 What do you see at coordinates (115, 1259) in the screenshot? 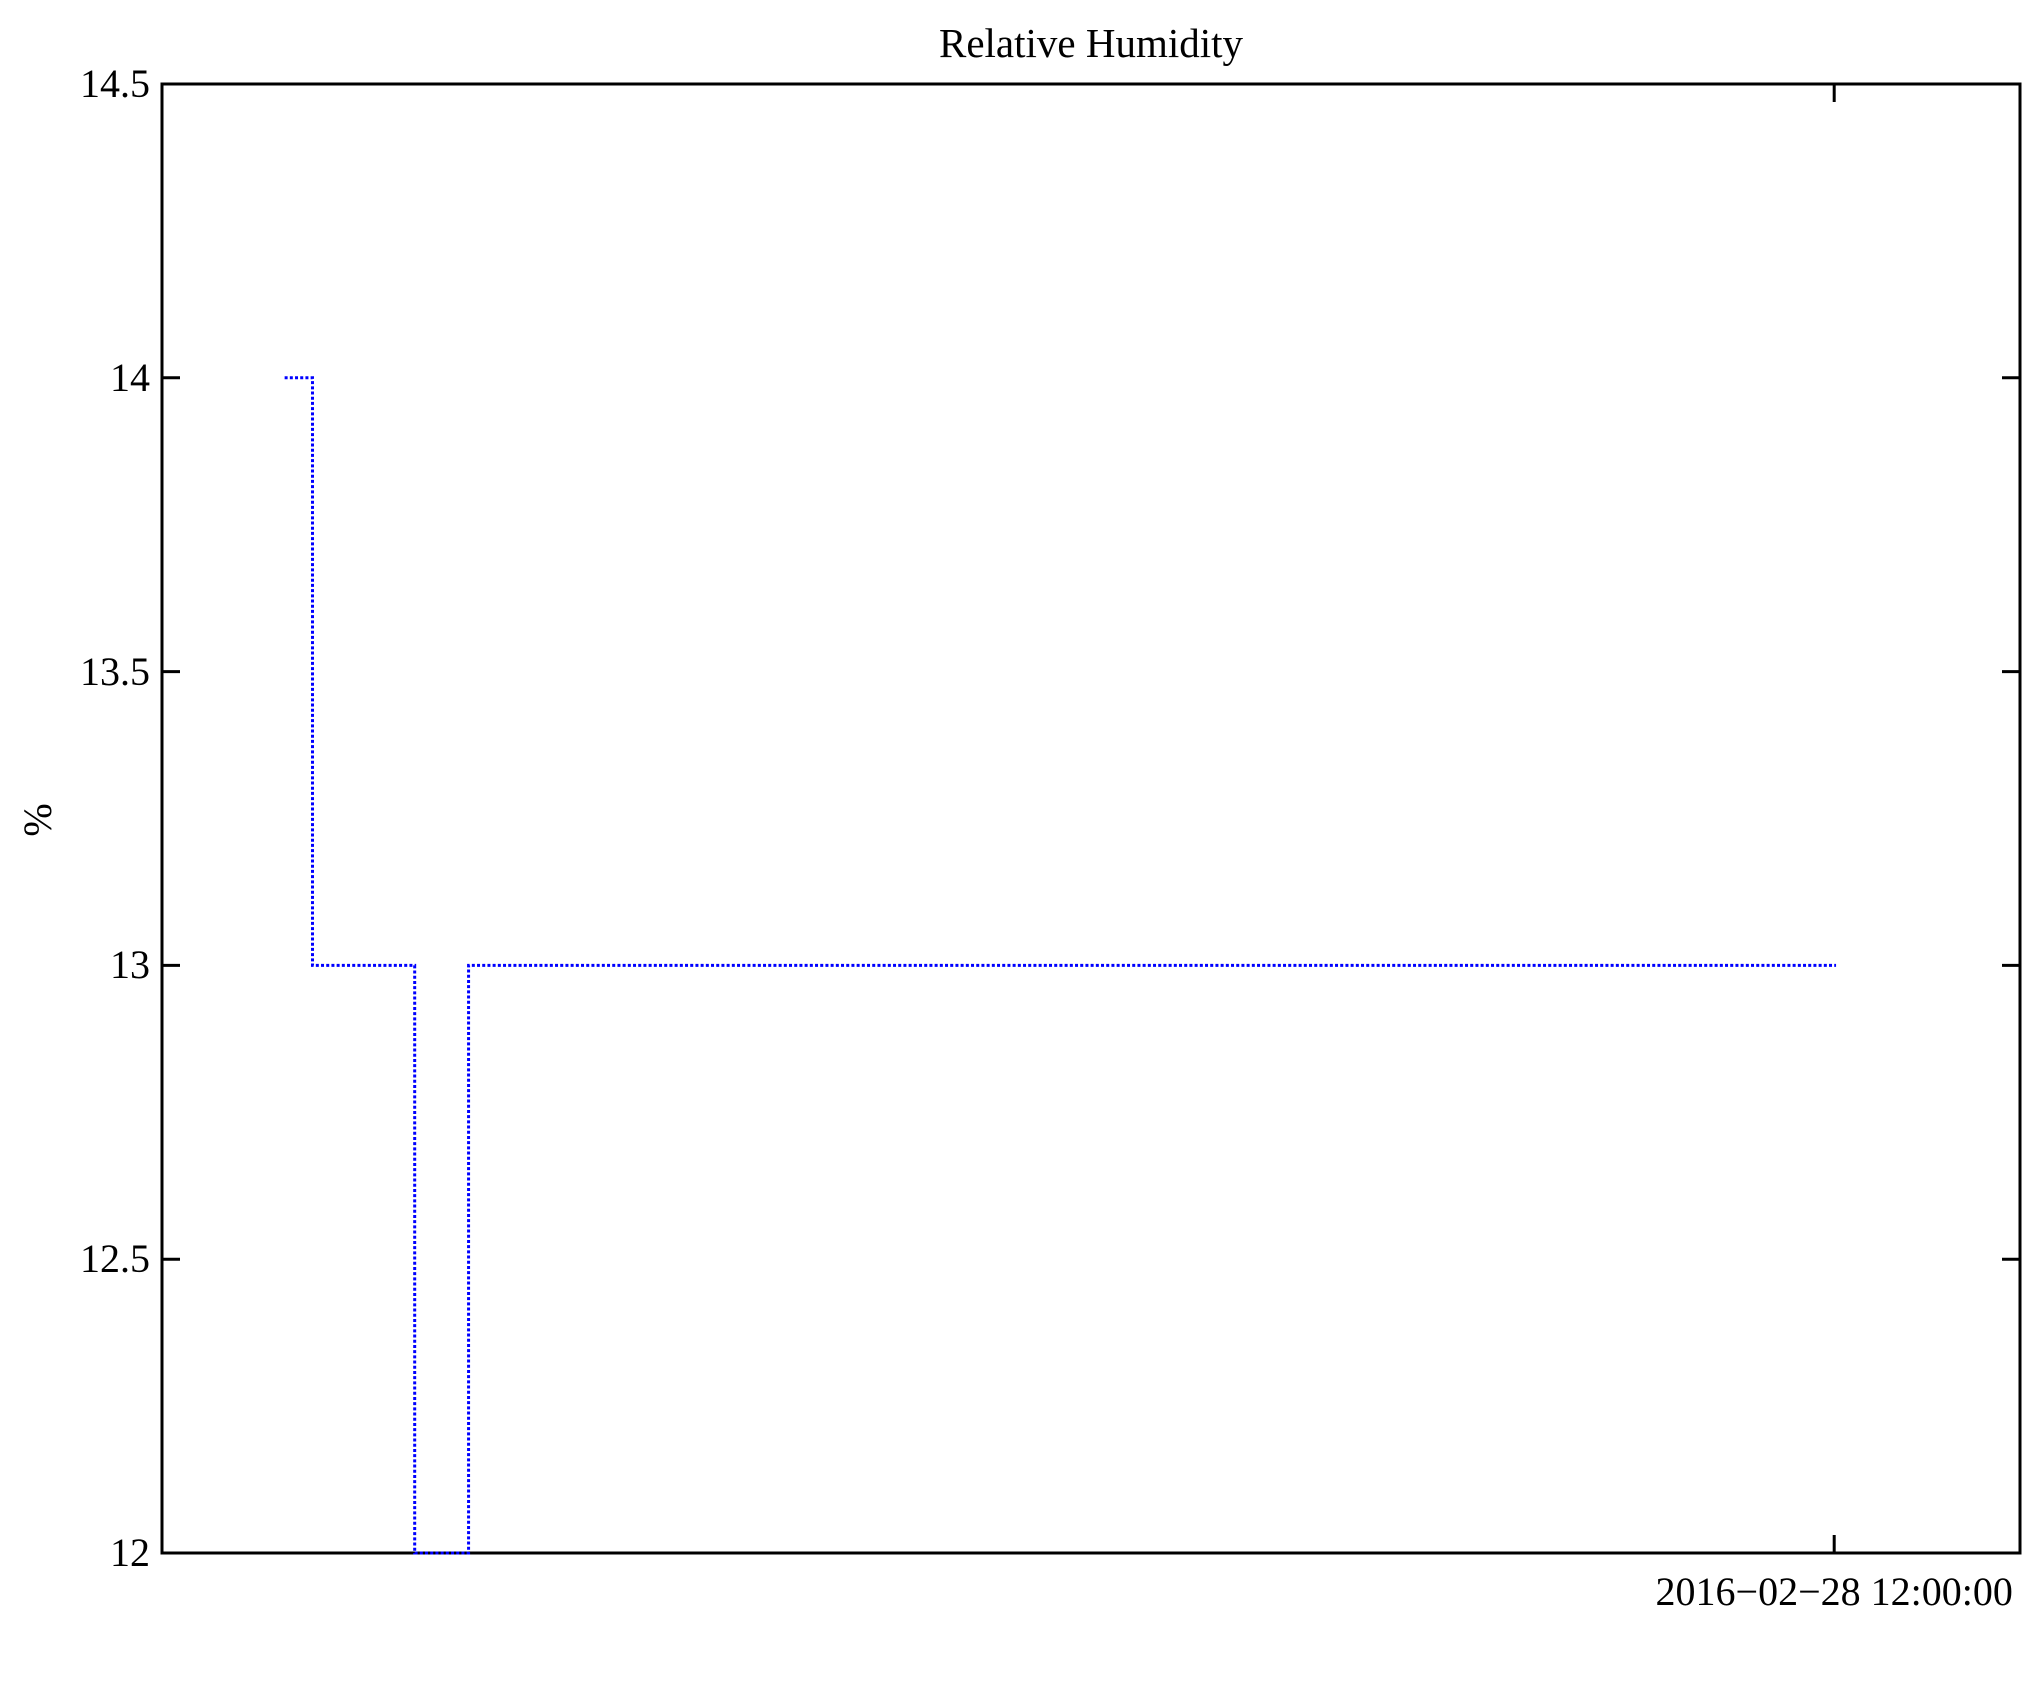
I see `y-tick-label: 12.5` at bounding box center [115, 1259].